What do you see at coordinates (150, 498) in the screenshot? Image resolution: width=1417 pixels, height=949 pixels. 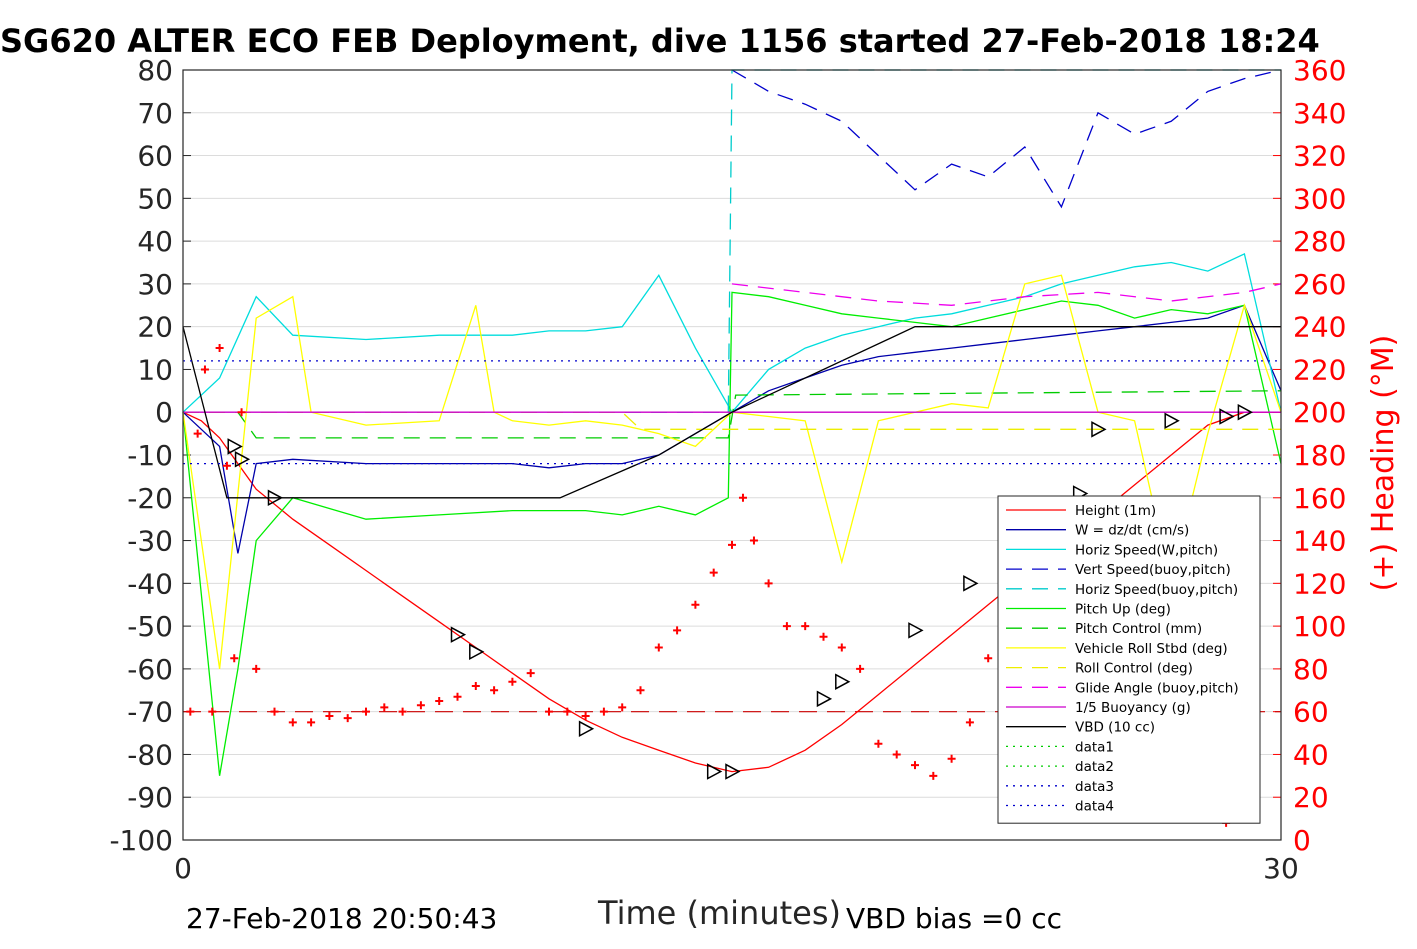 I see `y-tick-label: -20` at bounding box center [150, 498].